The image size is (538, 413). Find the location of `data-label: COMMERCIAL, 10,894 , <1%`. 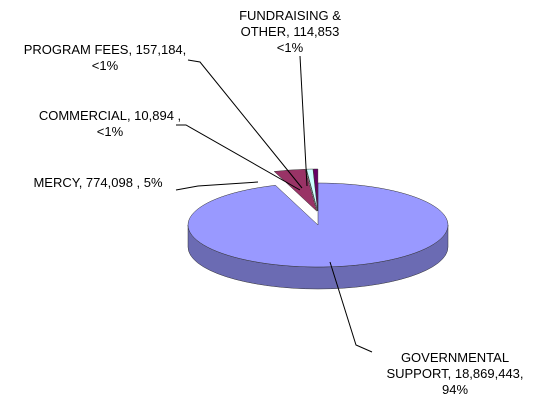

data-label: COMMERCIAL, 10,894 , <1% is located at coordinates (110, 123).